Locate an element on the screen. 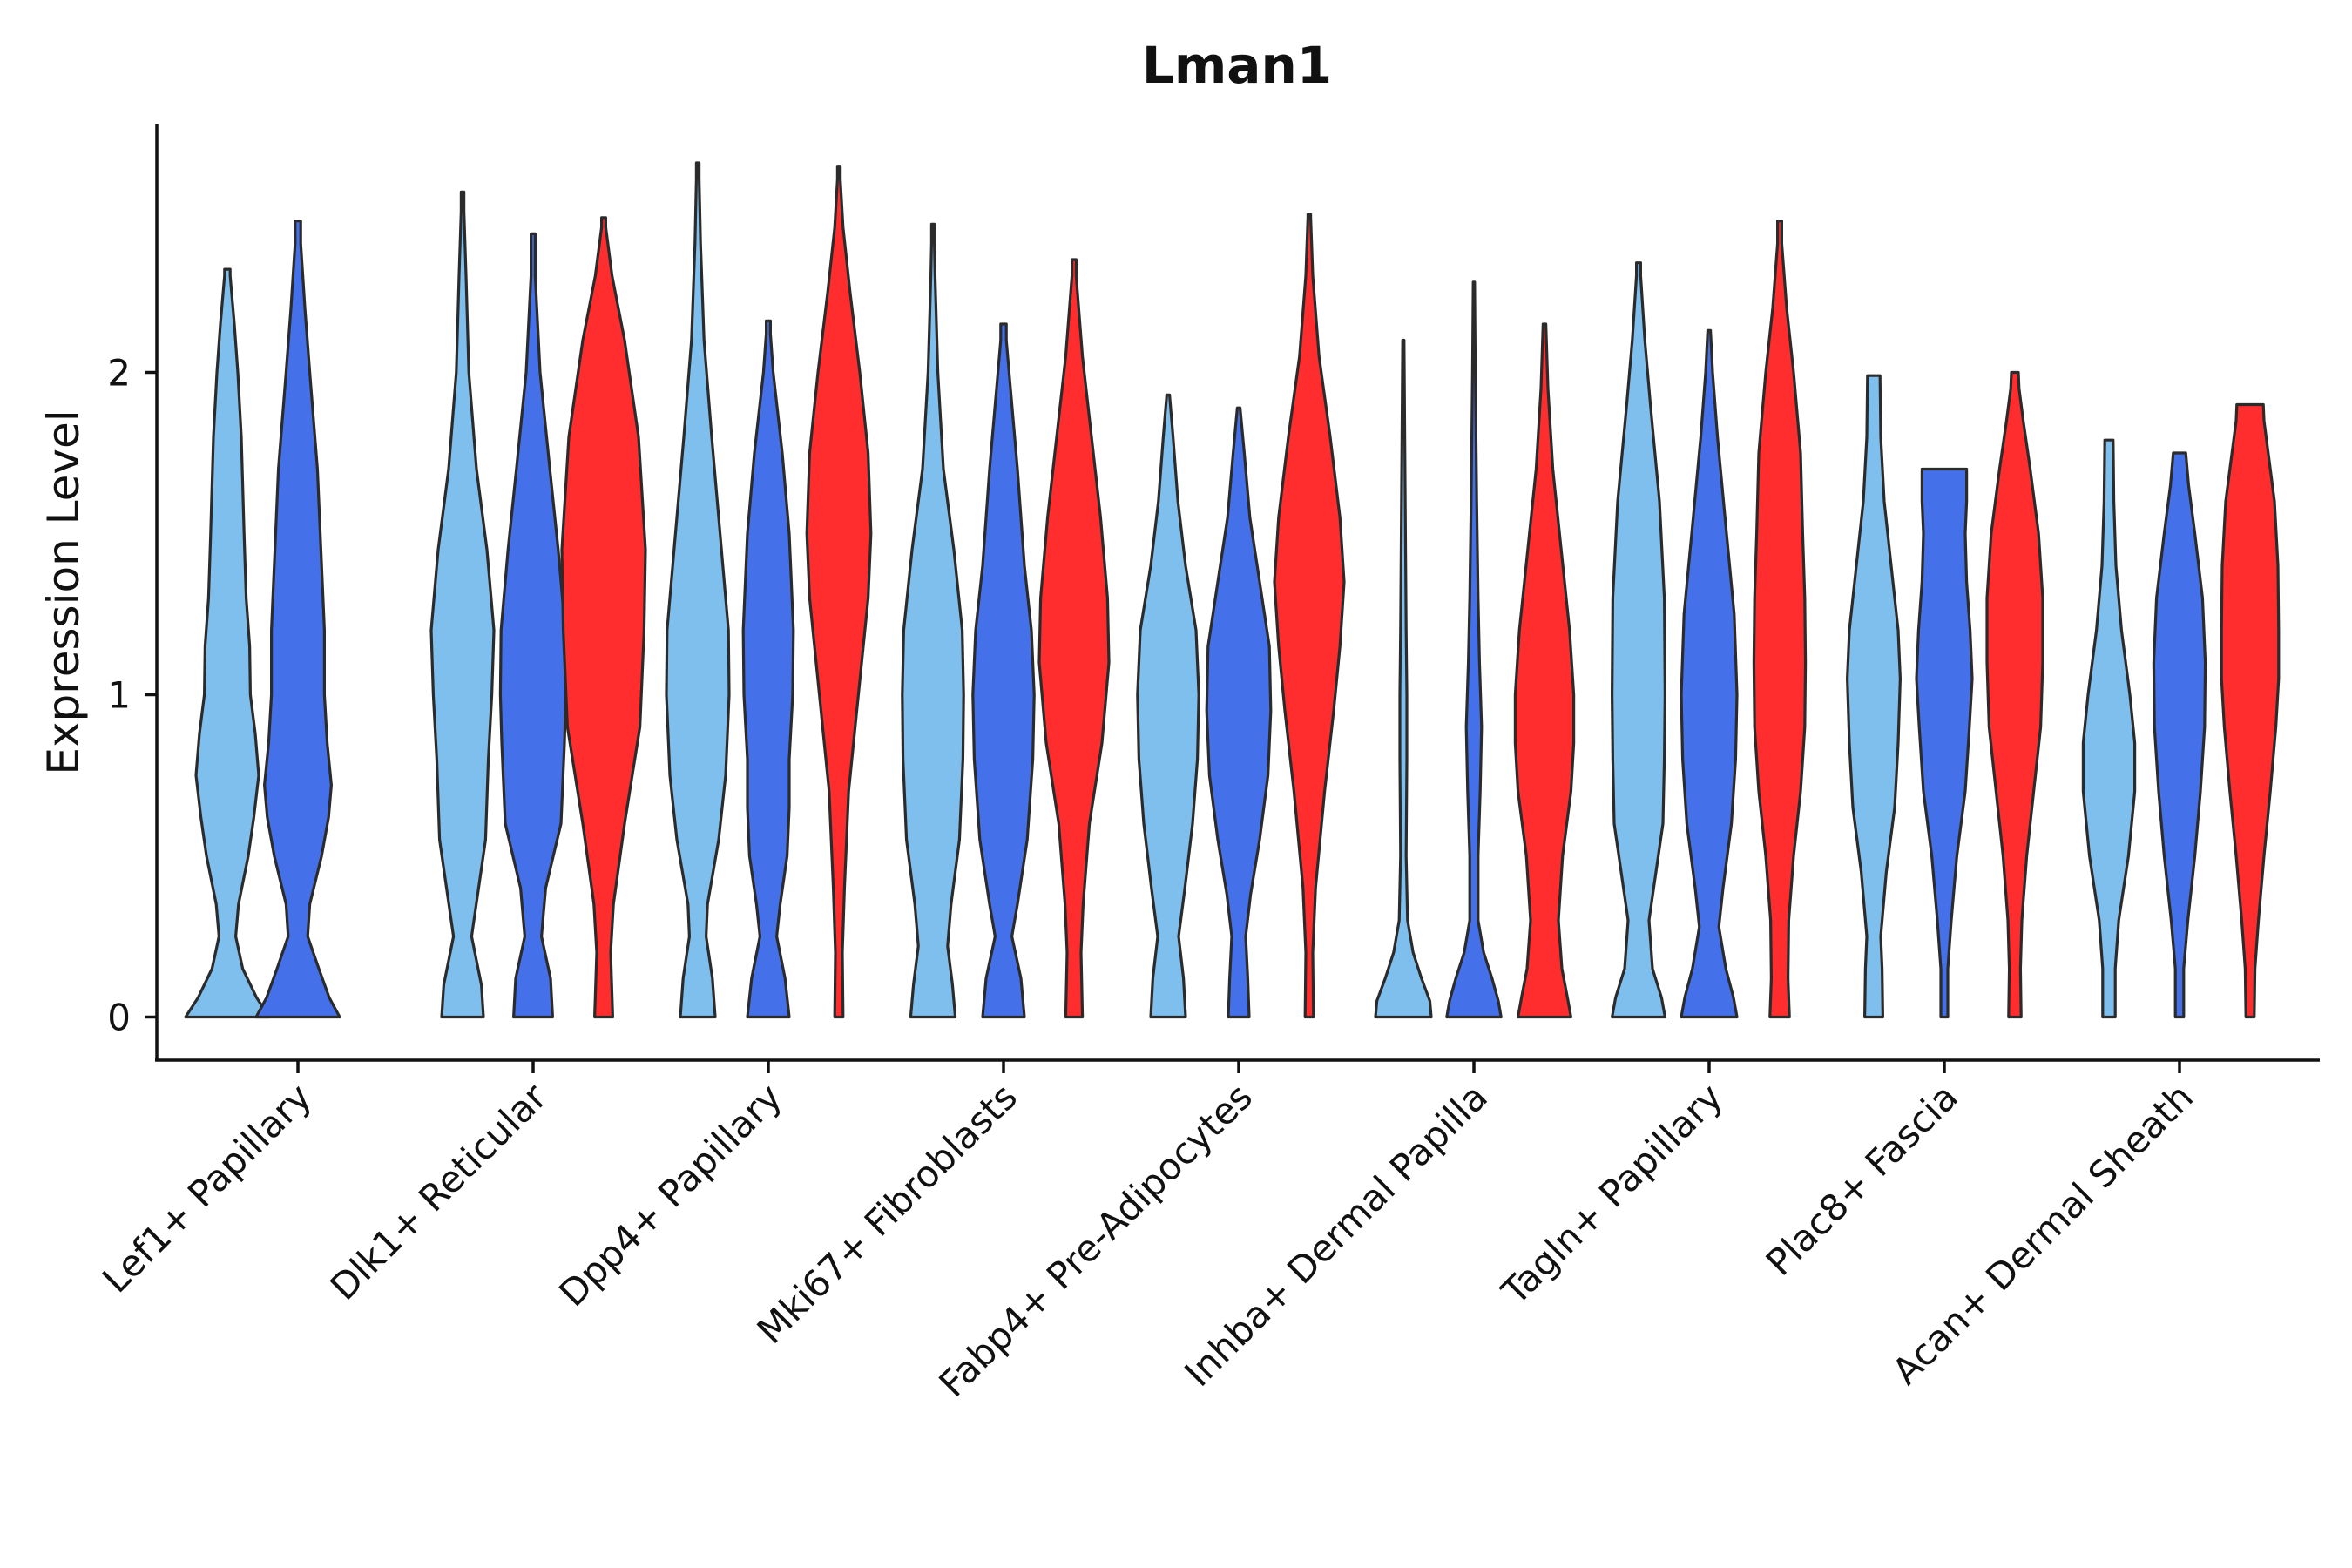 The width and height of the screenshot is (2352, 1568). violin-fabp4-pre-adipocytes-group2 is located at coordinates (1239, 712).